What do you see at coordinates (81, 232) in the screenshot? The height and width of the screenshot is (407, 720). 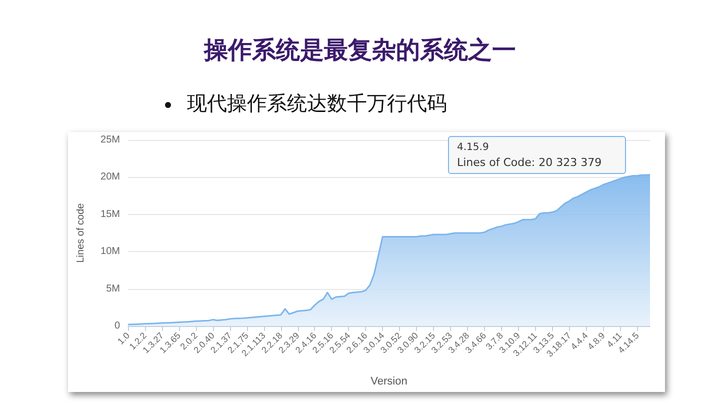 I see `y-axis-title: Lines of code` at bounding box center [81, 232].